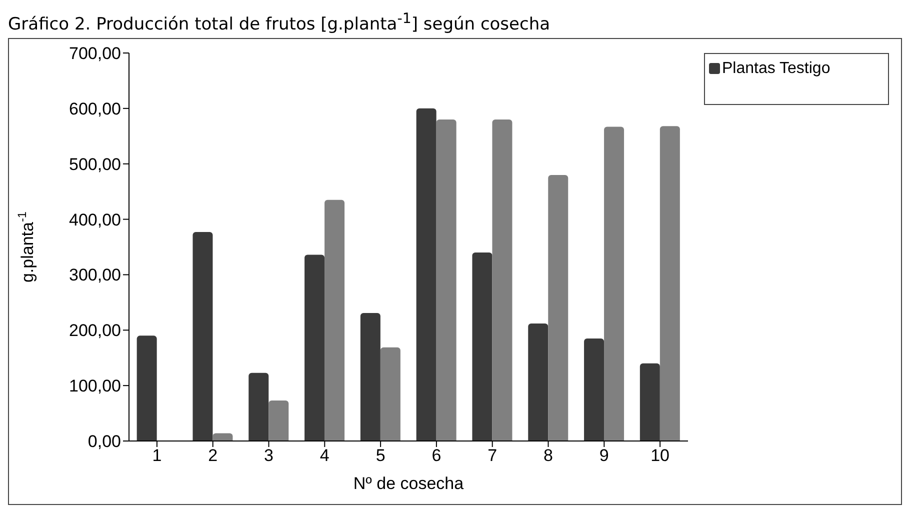 The height and width of the screenshot is (506, 912). I want to click on y-tick-label: 600,00, so click(95, 108).